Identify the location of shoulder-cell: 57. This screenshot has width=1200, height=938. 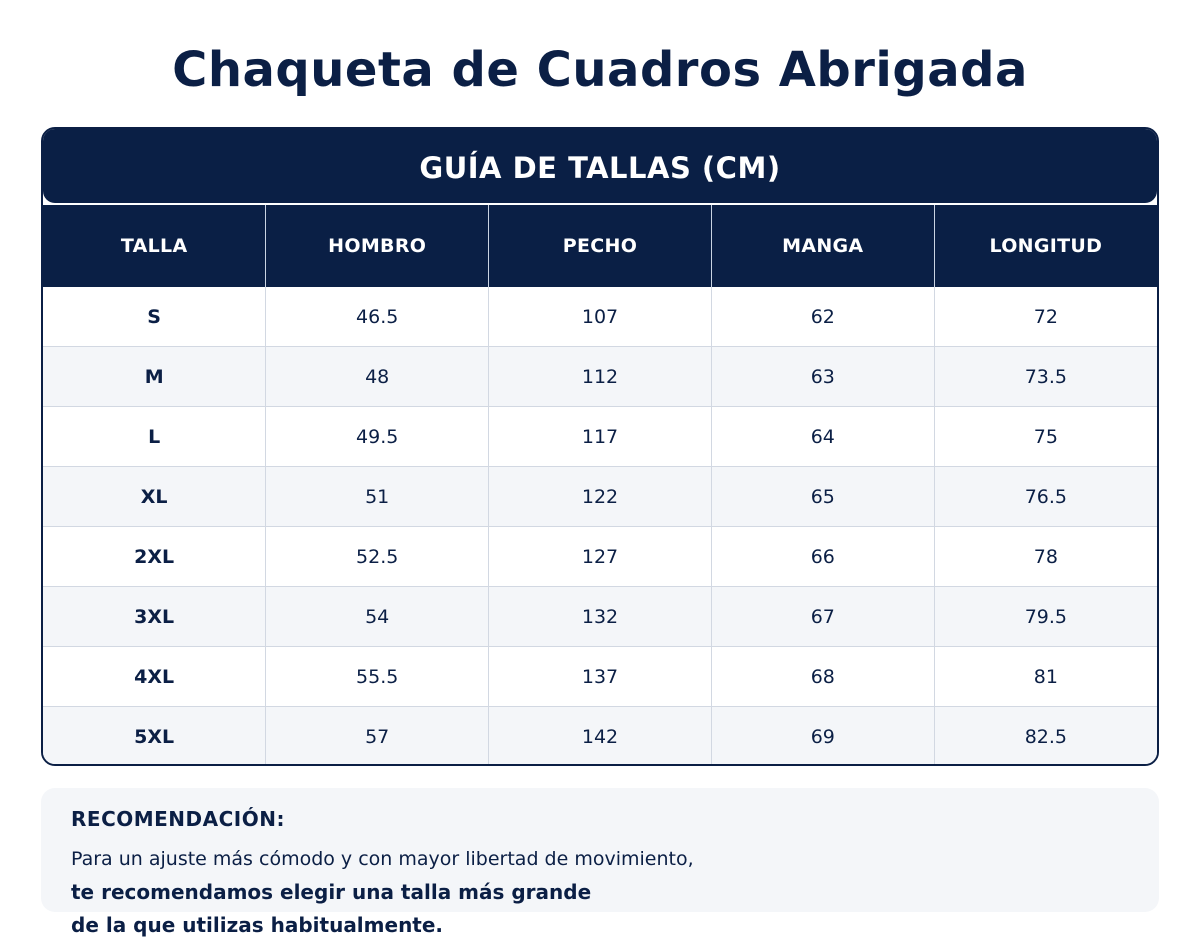
(377, 735).